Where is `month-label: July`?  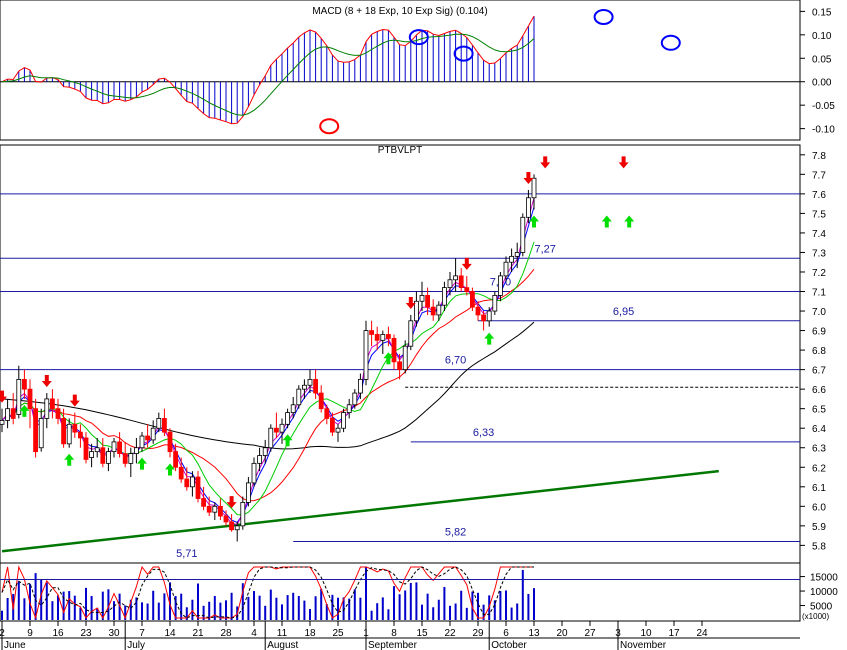 month-label: July is located at coordinates (136, 645).